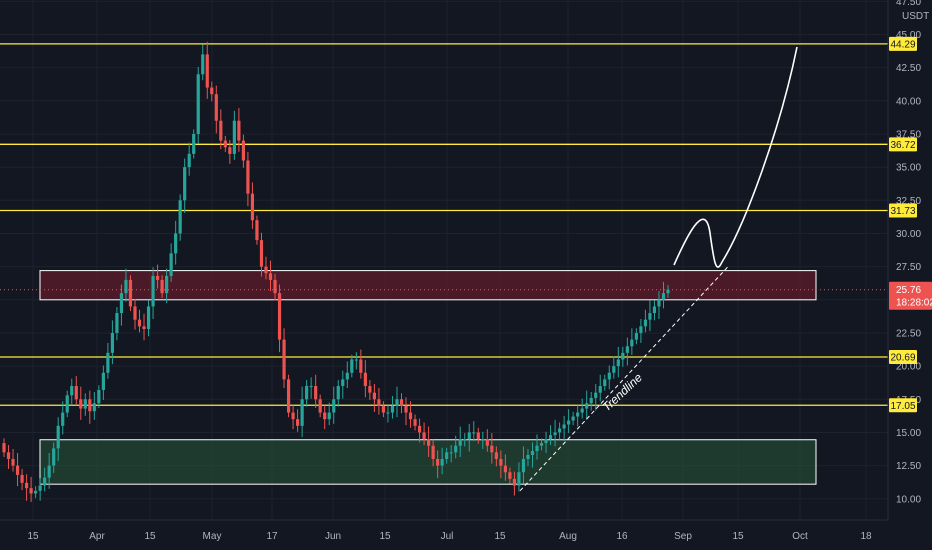 The image size is (932, 550). What do you see at coordinates (908, 4) in the screenshot?
I see `y-tick-label: 47.50` at bounding box center [908, 4].